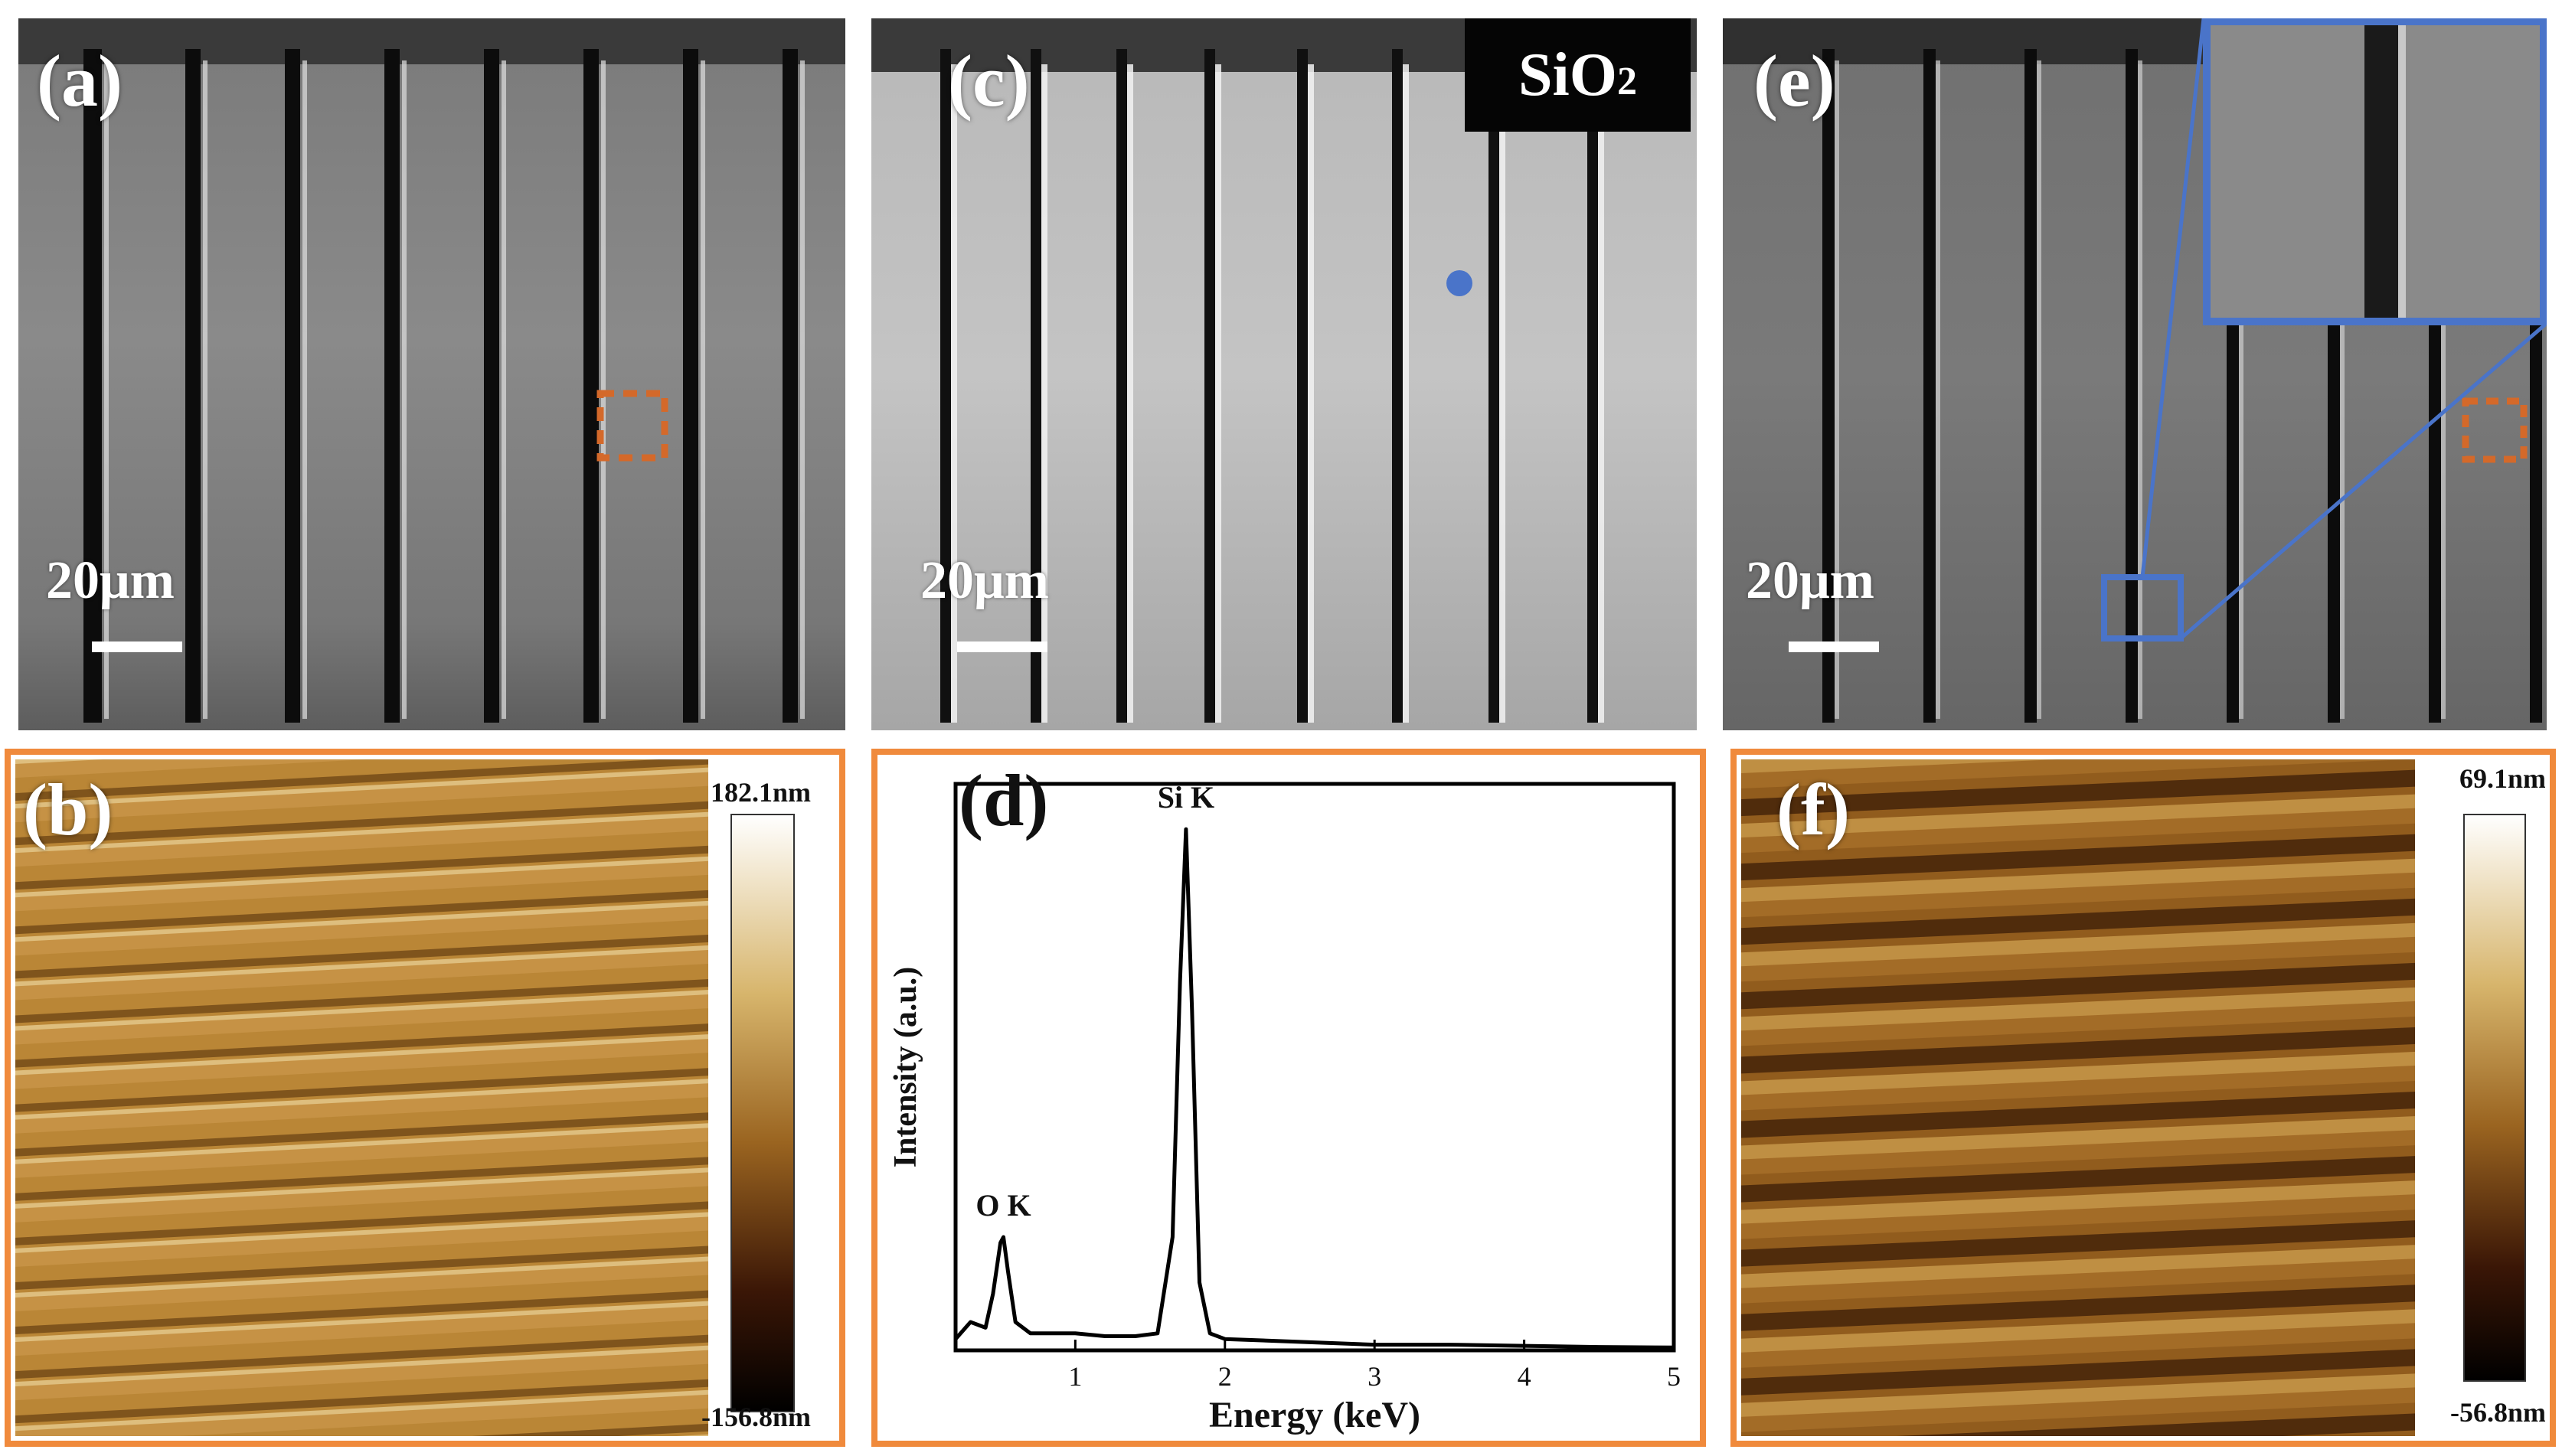  Describe the element at coordinates (1794, 81) in the screenshot. I see `panel-label-e: (e)` at that location.